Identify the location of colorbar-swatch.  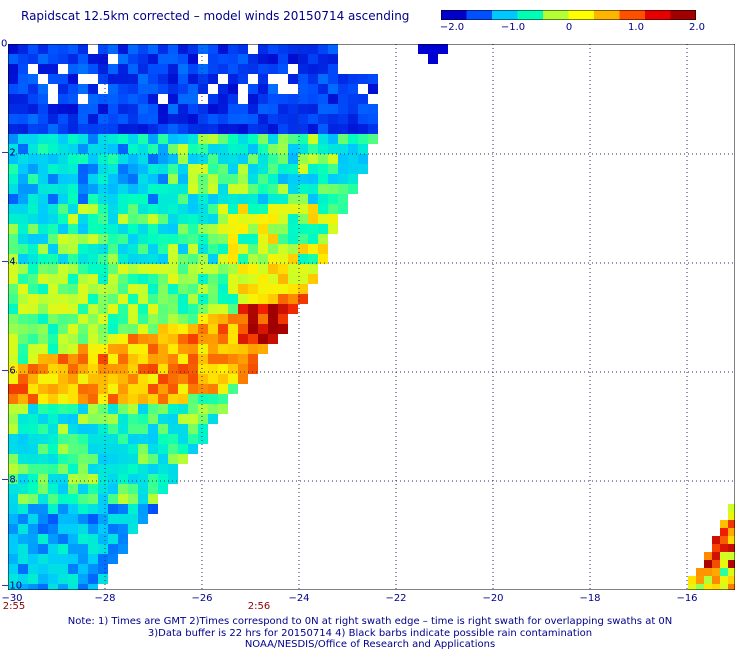
(581, 15).